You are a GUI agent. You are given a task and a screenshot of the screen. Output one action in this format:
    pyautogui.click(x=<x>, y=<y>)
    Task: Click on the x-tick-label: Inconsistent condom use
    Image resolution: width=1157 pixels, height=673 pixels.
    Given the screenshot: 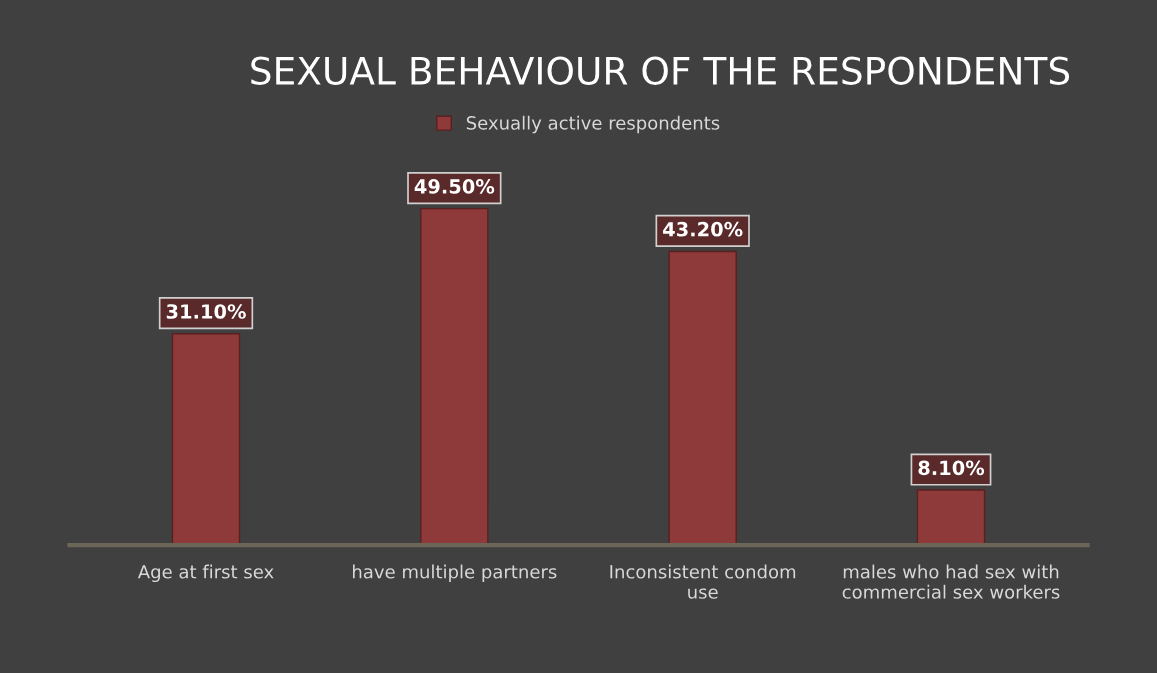 What is the action you would take?
    pyautogui.click(x=703, y=581)
    